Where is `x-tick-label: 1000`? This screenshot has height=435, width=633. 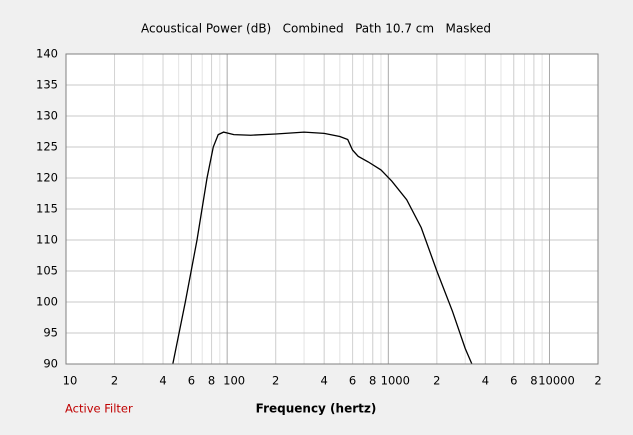
x-tick-label: 1000 is located at coordinates (395, 381).